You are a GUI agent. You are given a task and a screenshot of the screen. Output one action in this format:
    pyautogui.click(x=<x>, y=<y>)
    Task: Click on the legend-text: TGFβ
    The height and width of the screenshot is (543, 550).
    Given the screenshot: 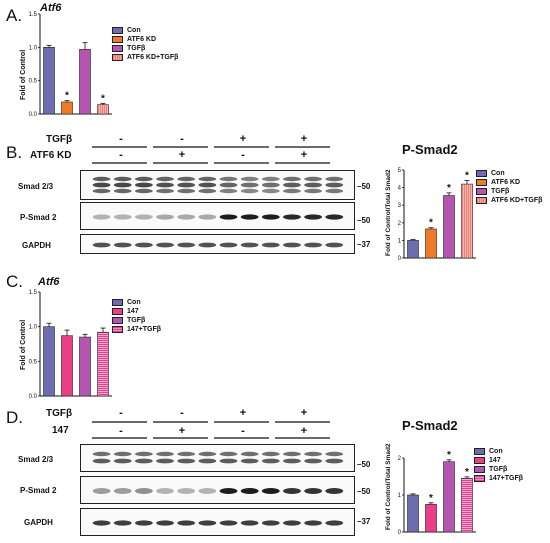 What is the action you would take?
    pyautogui.click(x=136, y=320)
    